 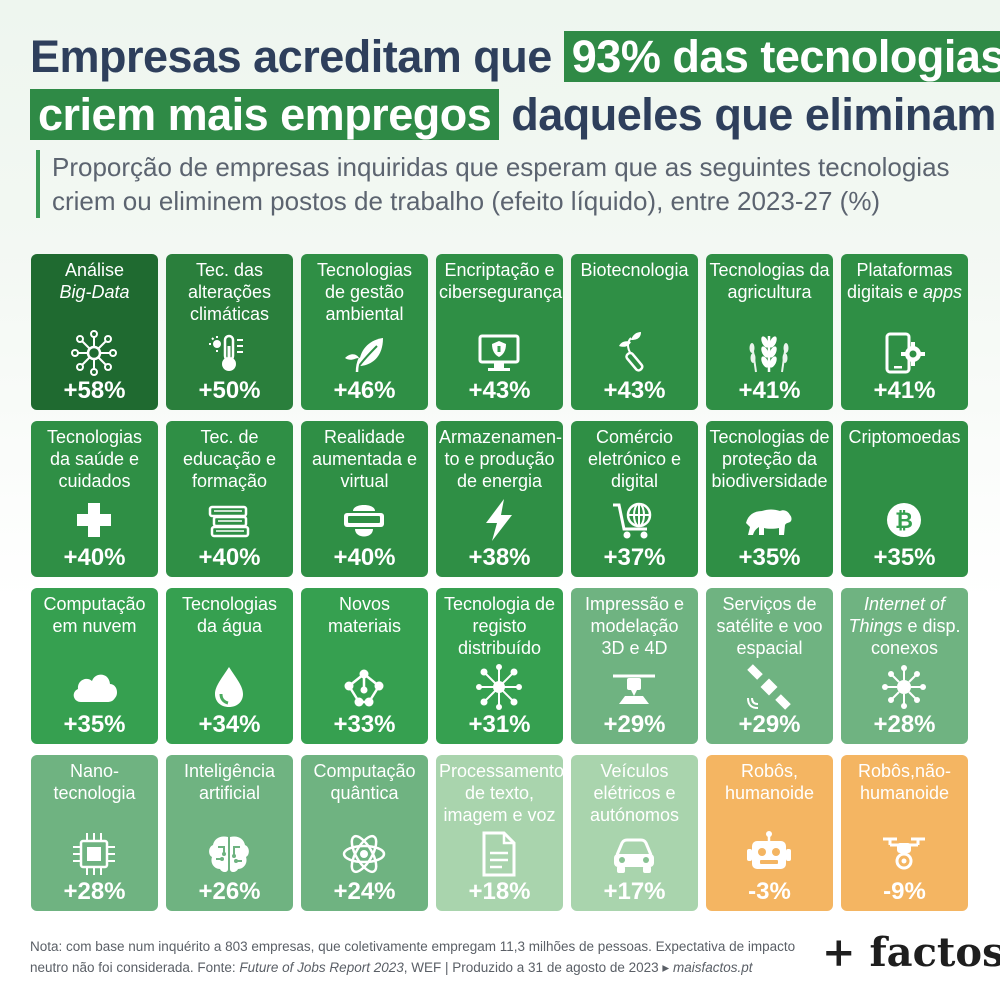 What do you see at coordinates (229, 557) in the screenshot?
I see `tile-value: +40%` at bounding box center [229, 557].